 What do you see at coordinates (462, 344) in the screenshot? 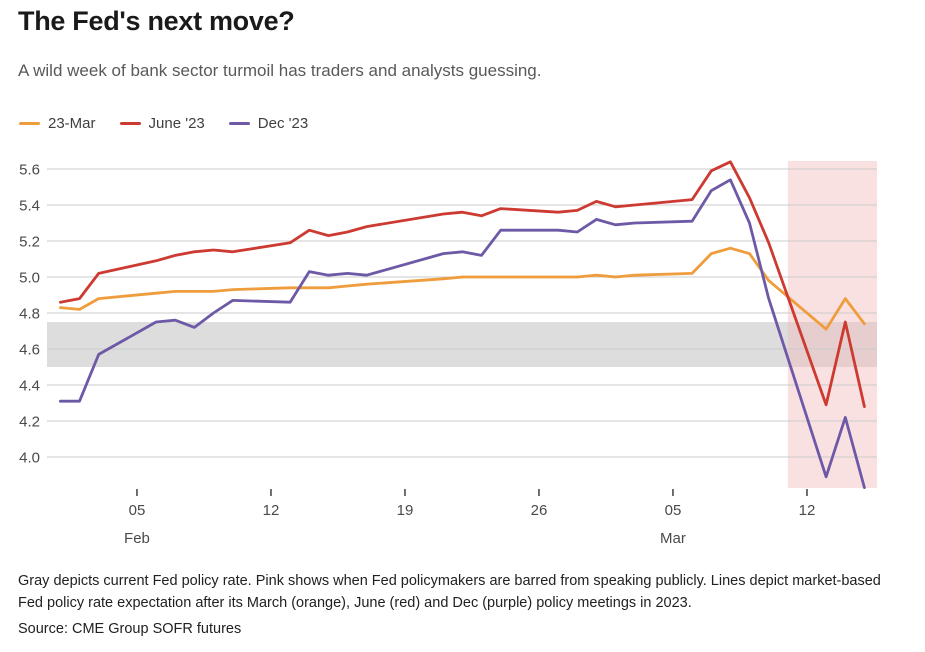
I see `current-policy-rate-band` at bounding box center [462, 344].